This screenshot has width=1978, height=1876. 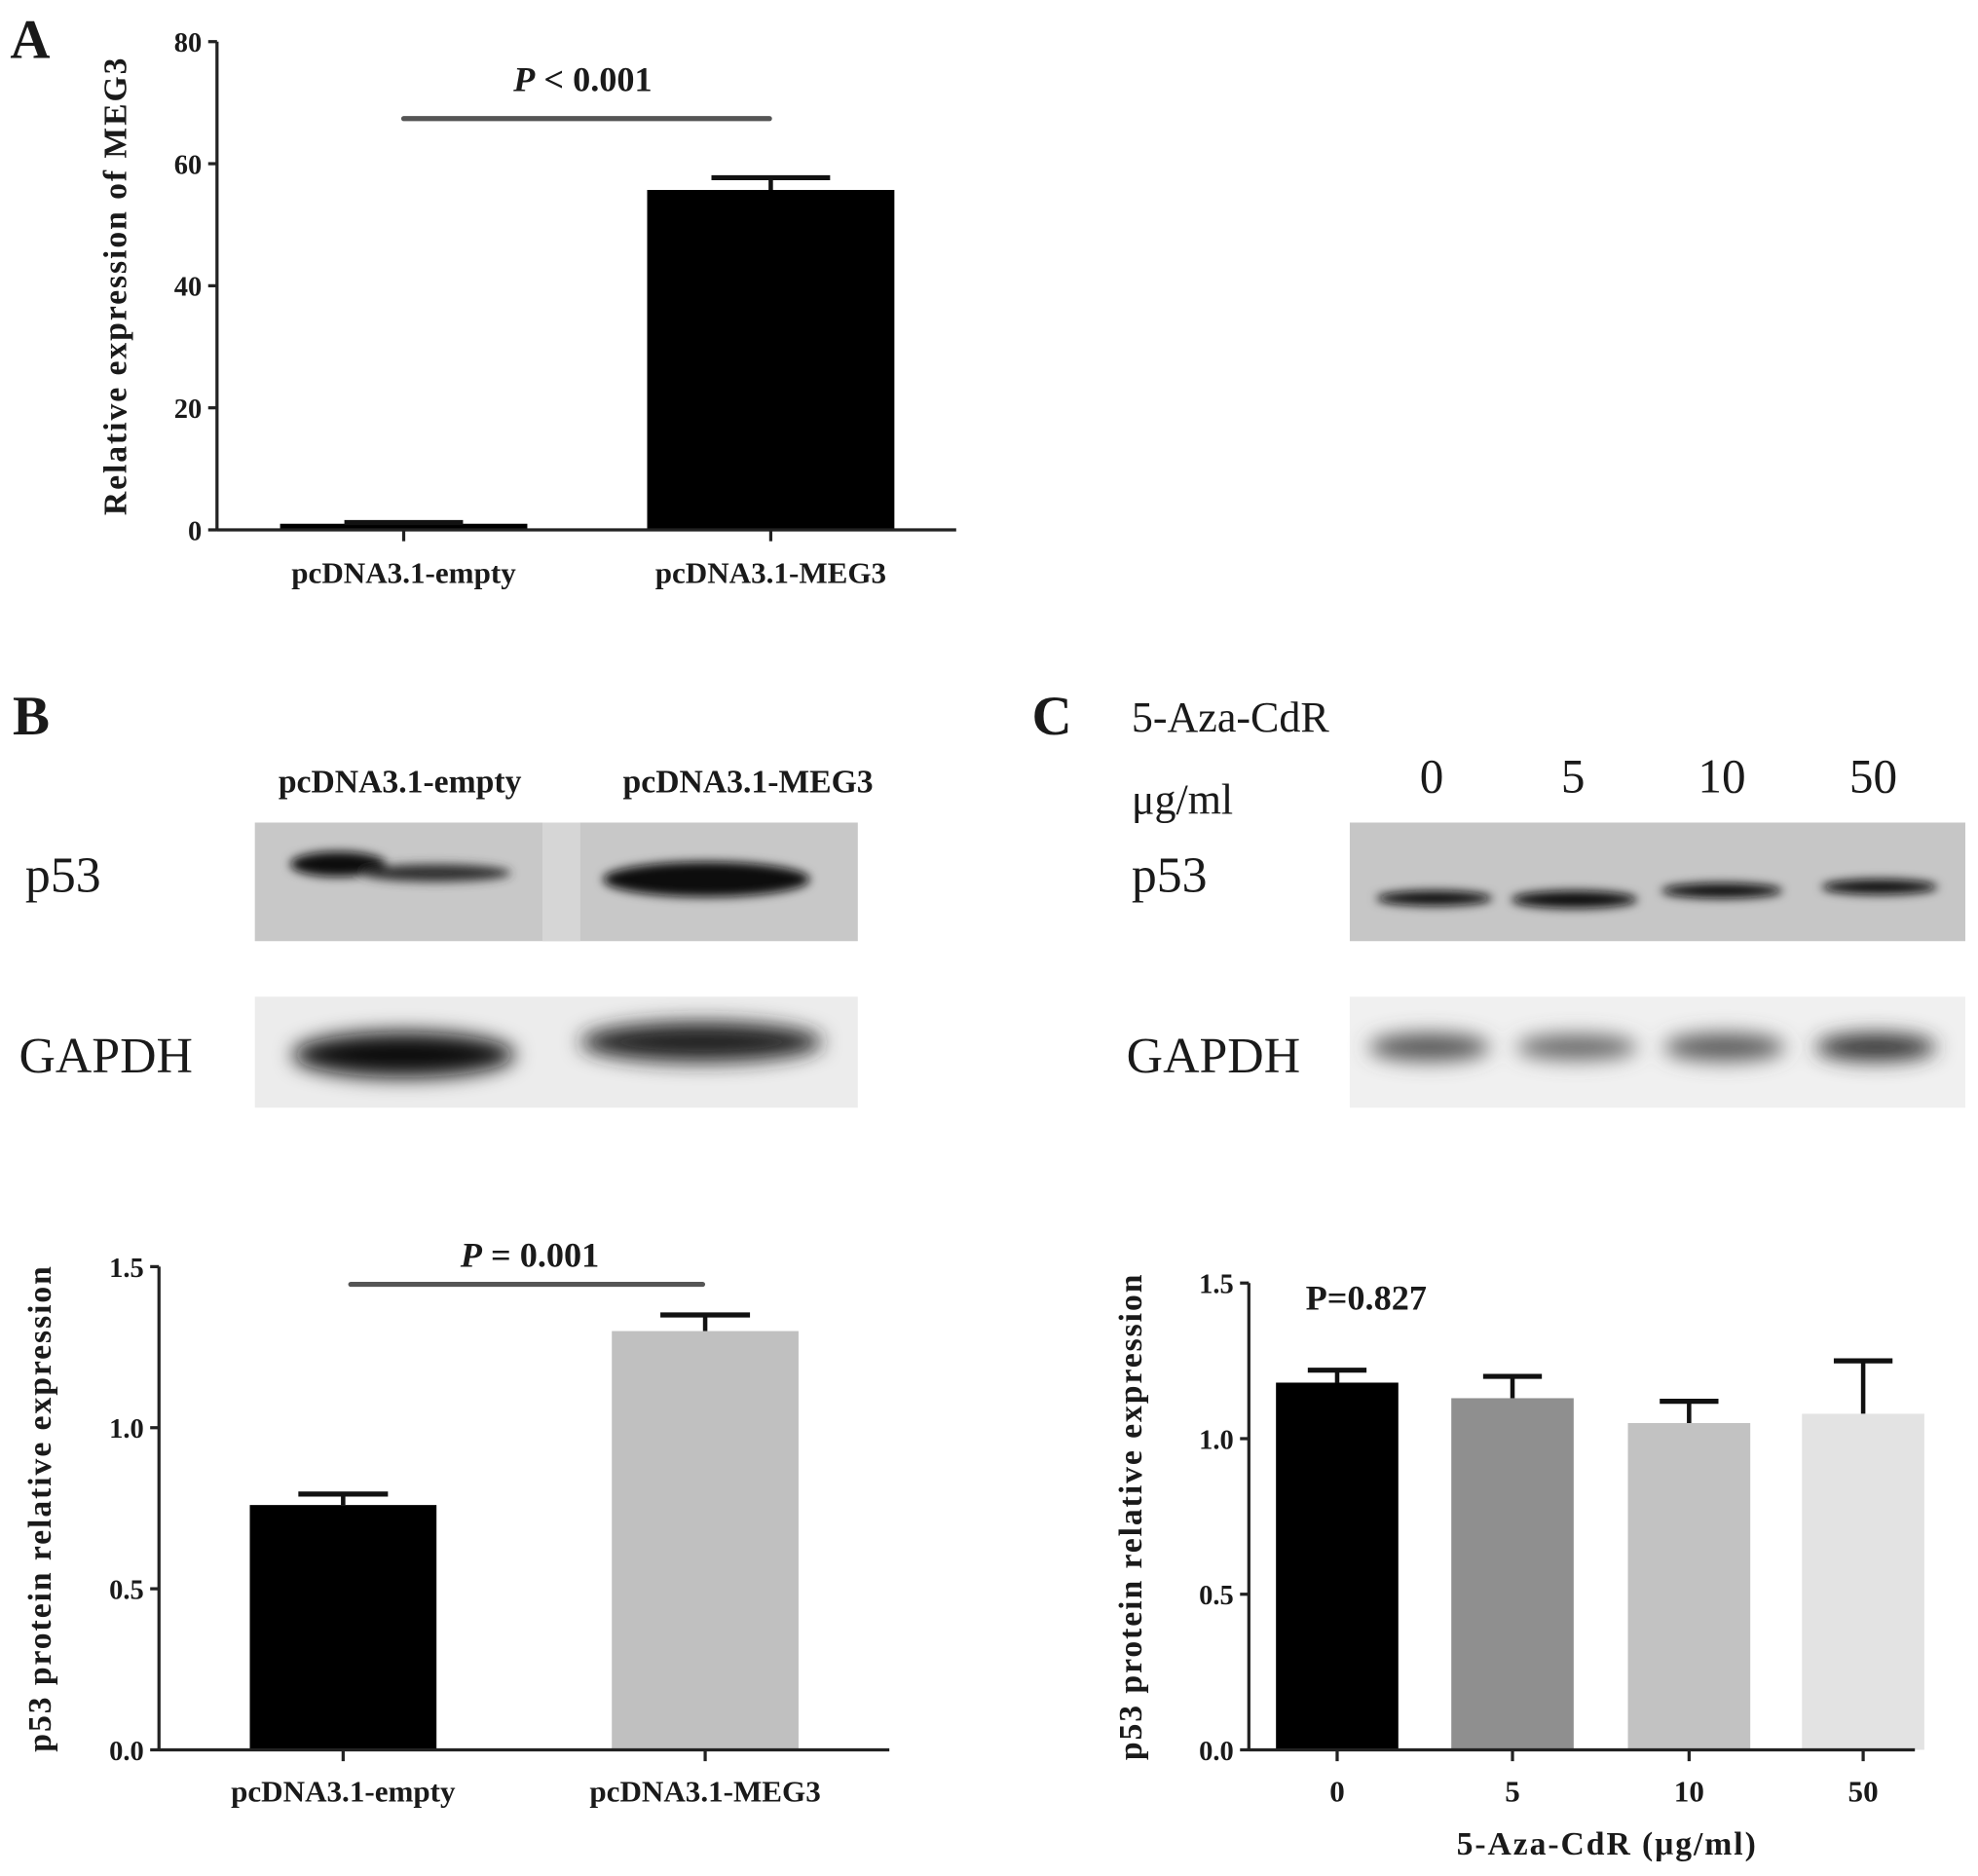 What do you see at coordinates (188, 409) in the screenshot?
I see `y-tick-label: 20` at bounding box center [188, 409].